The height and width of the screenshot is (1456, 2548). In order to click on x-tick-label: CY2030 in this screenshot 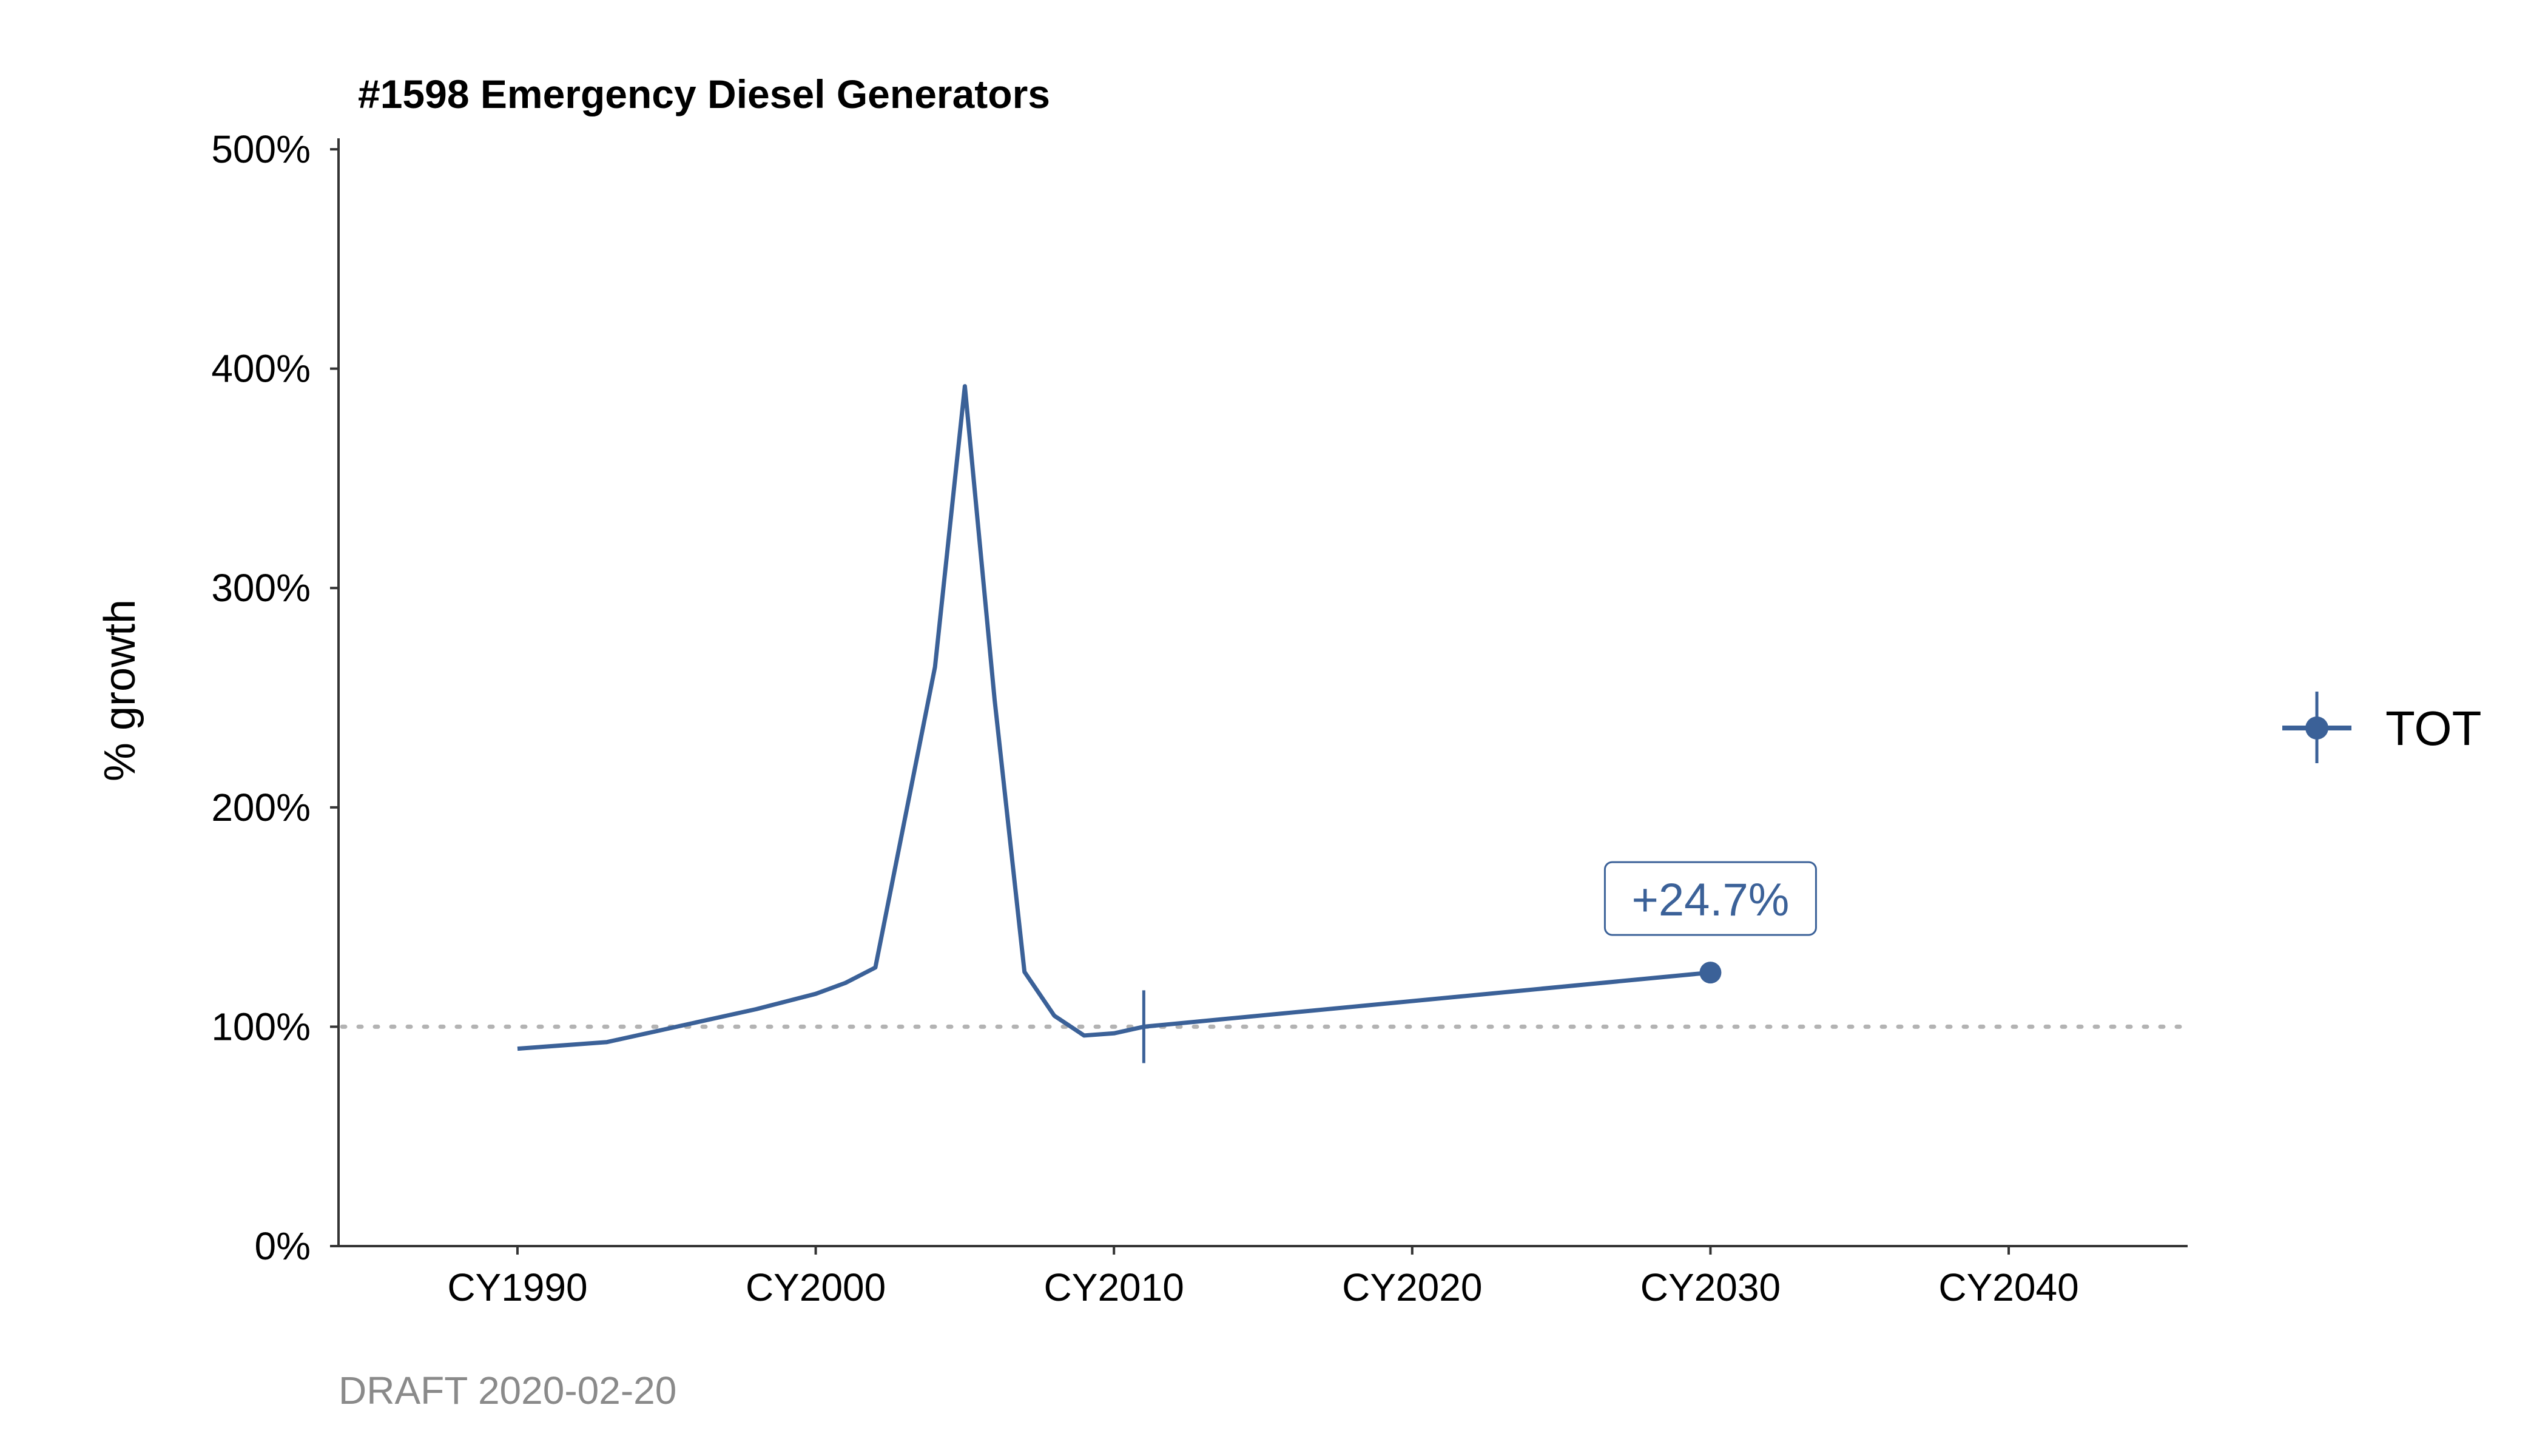, I will do `click(1710, 1287)`.